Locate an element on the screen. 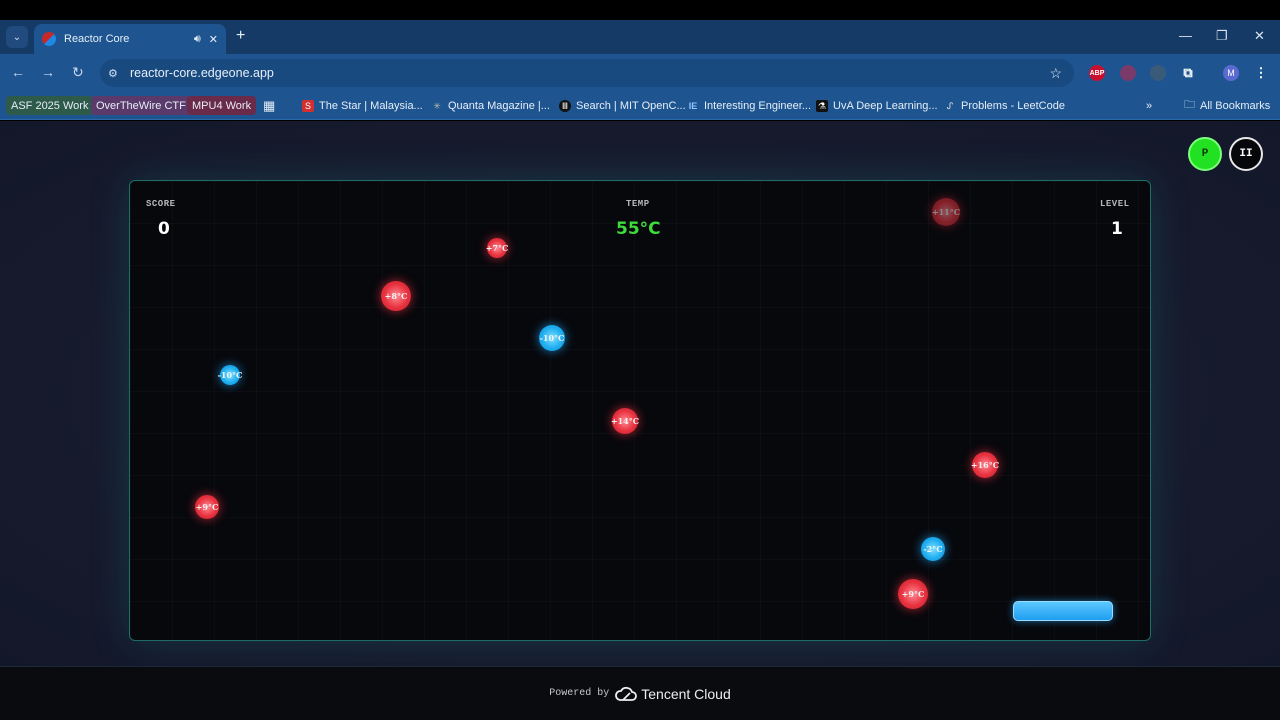  profile-avatar: M is located at coordinates (1231, 73).